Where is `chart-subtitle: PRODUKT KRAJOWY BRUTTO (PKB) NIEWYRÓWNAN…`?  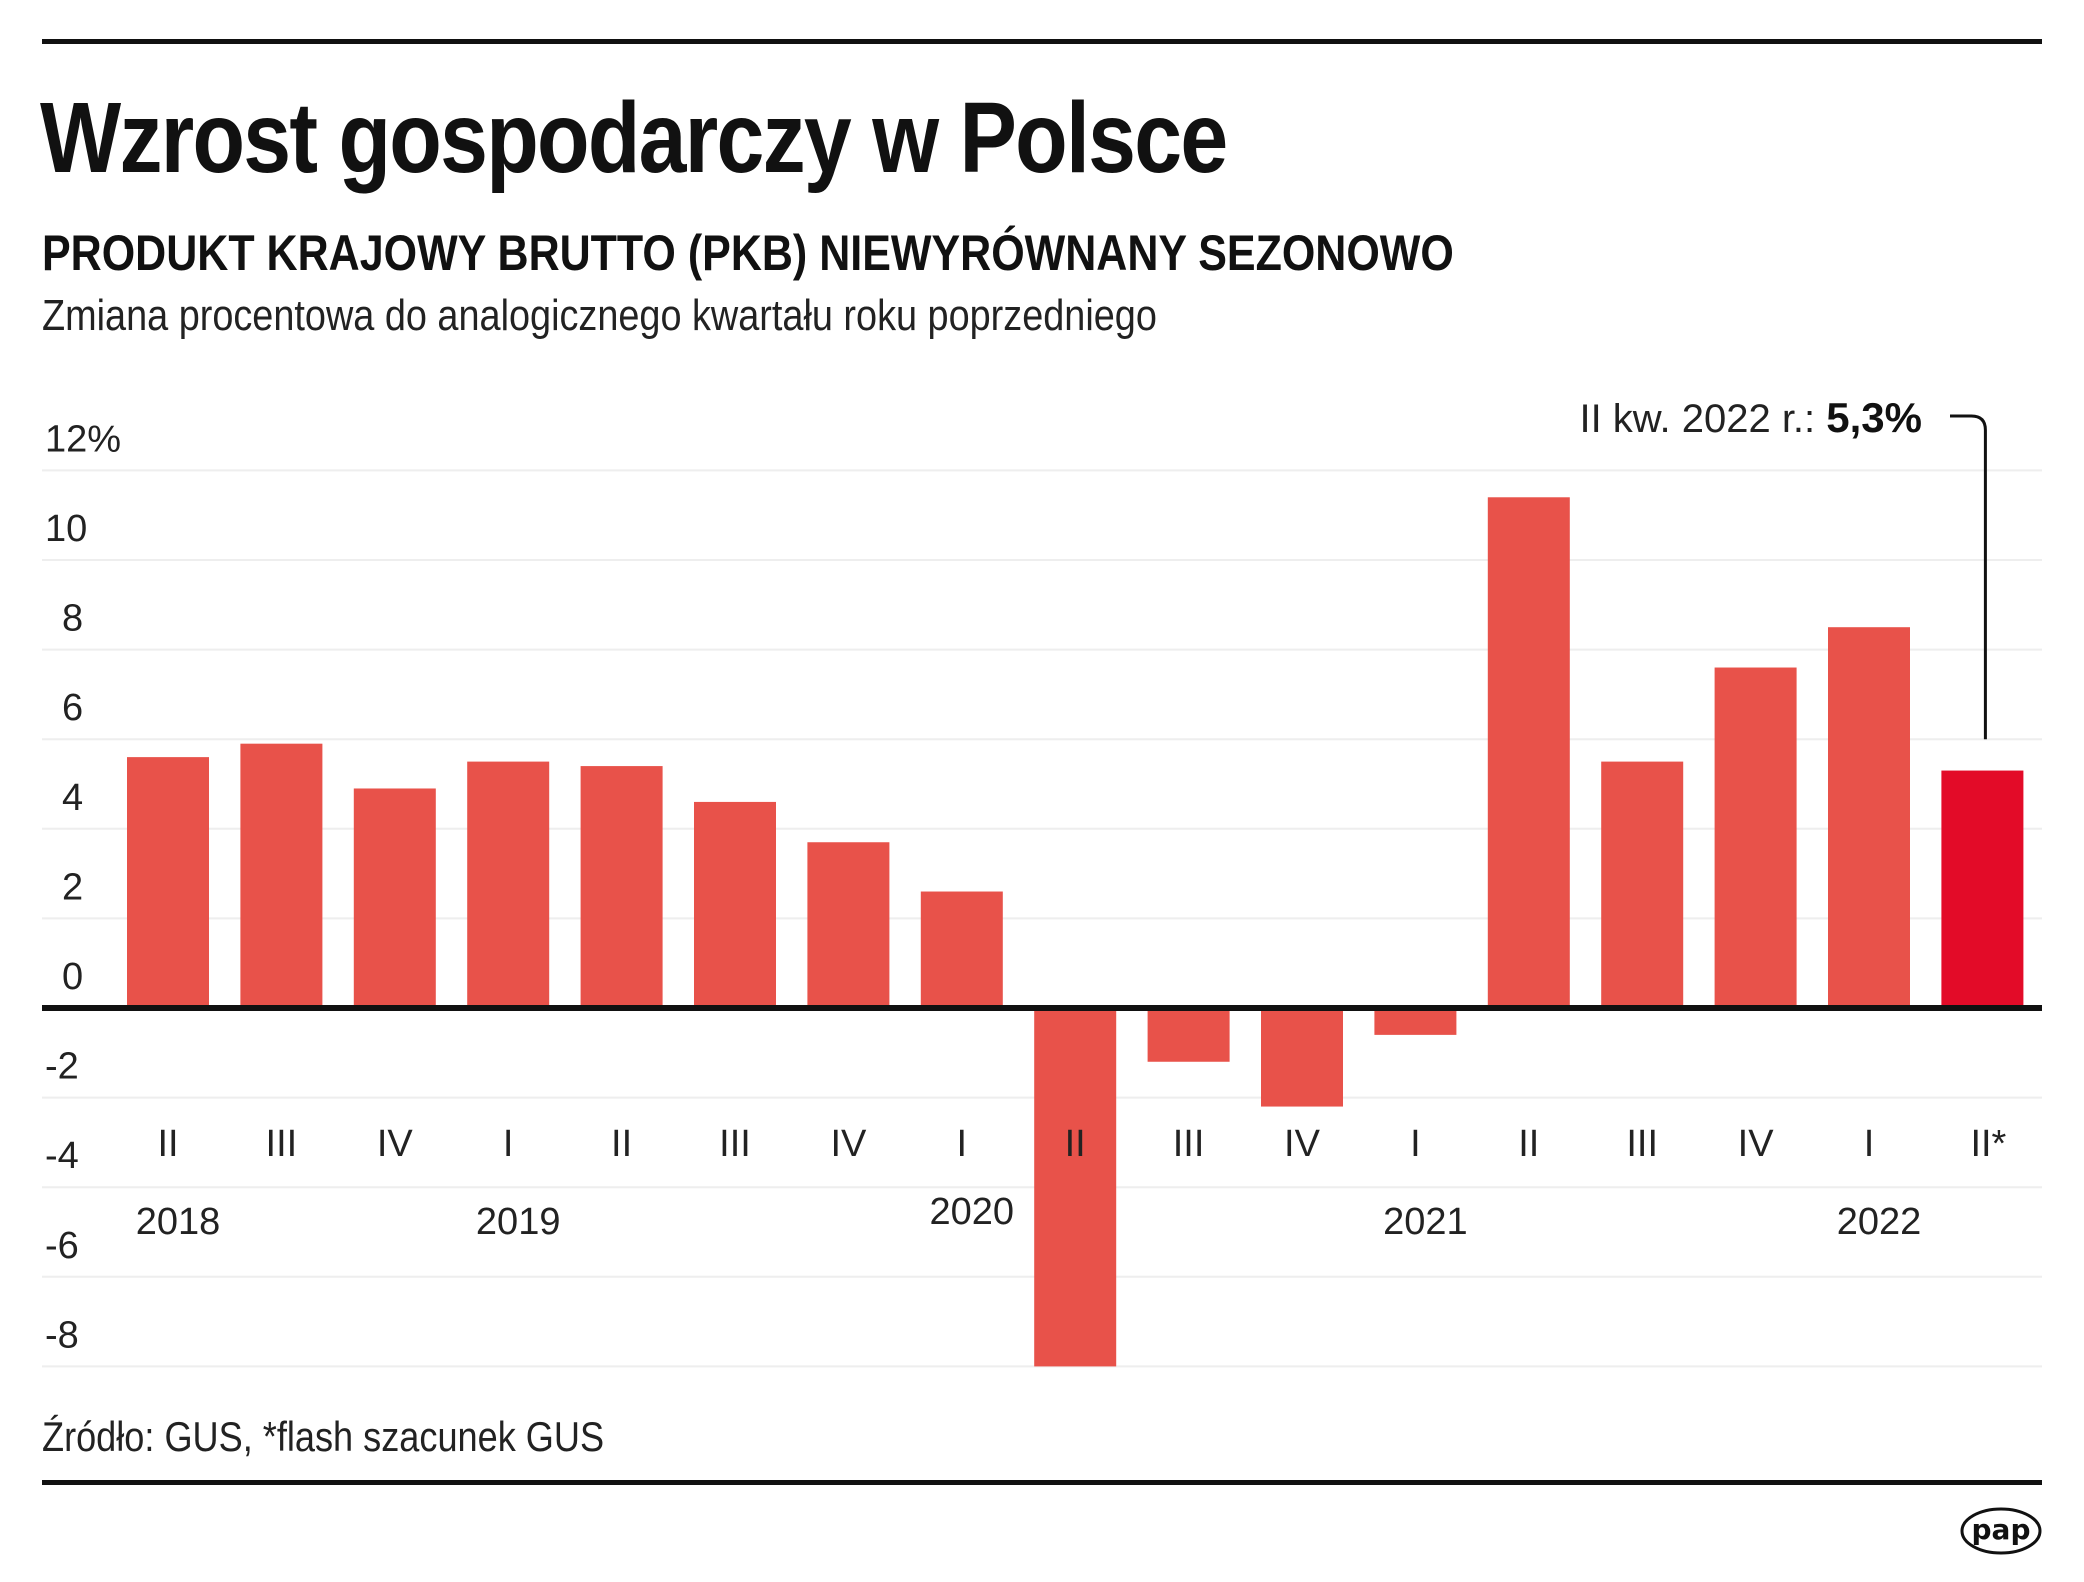 chart-subtitle: PRODUKT KRAJOWY BRUTTO (PKB) NIEWYRÓWNAN… is located at coordinates (748, 253).